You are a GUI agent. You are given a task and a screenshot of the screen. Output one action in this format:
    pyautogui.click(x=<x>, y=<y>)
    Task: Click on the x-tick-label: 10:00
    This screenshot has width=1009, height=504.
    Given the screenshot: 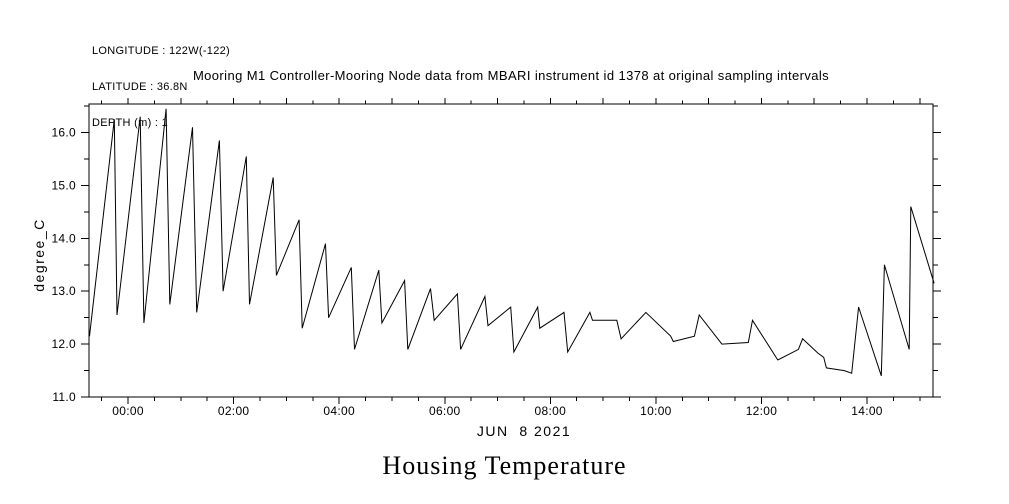 What is the action you would take?
    pyautogui.click(x=656, y=411)
    